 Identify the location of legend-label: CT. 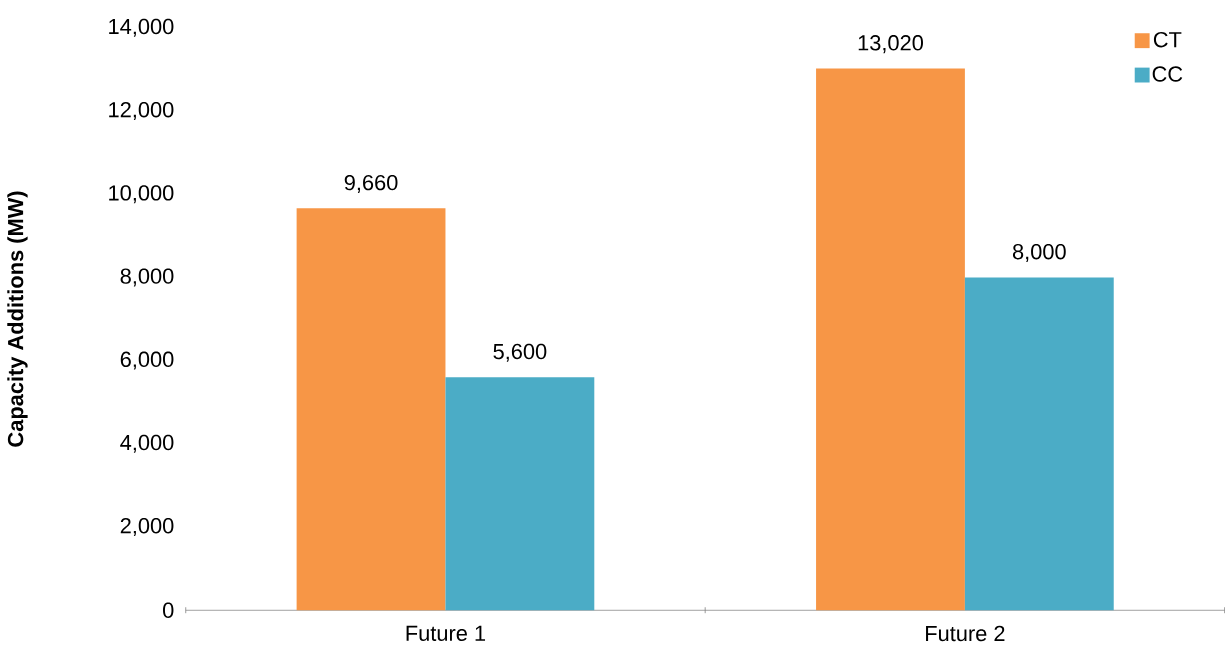
(1167, 40).